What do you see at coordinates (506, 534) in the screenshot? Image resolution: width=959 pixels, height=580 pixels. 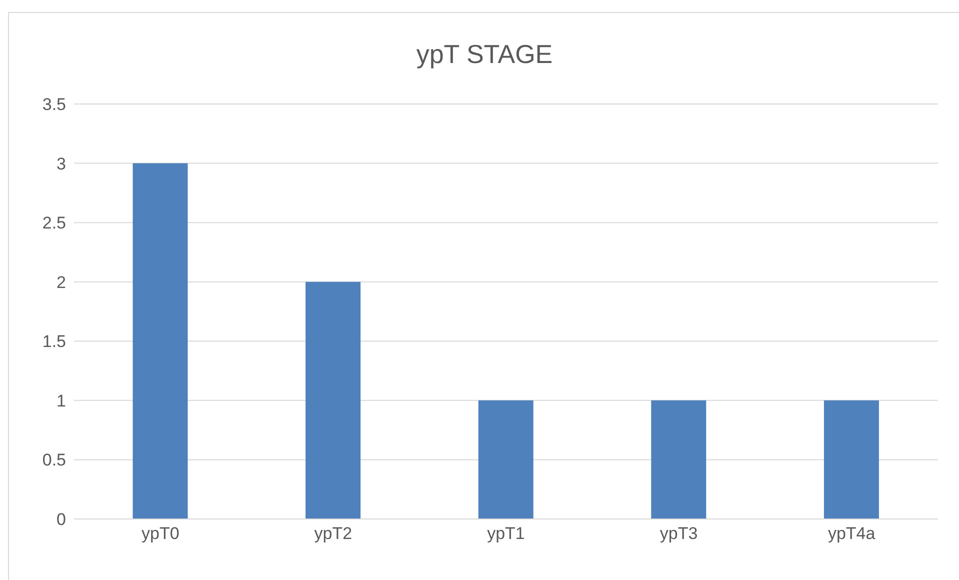 I see `x-tick-label: ypT1` at bounding box center [506, 534].